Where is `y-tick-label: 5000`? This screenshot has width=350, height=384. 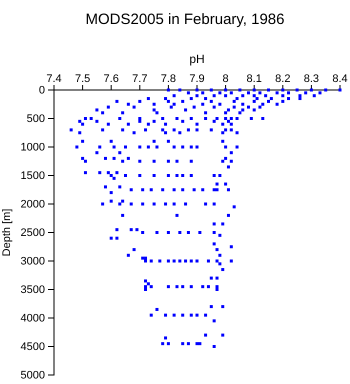
y-tick-label: 5000 is located at coordinates (32, 376).